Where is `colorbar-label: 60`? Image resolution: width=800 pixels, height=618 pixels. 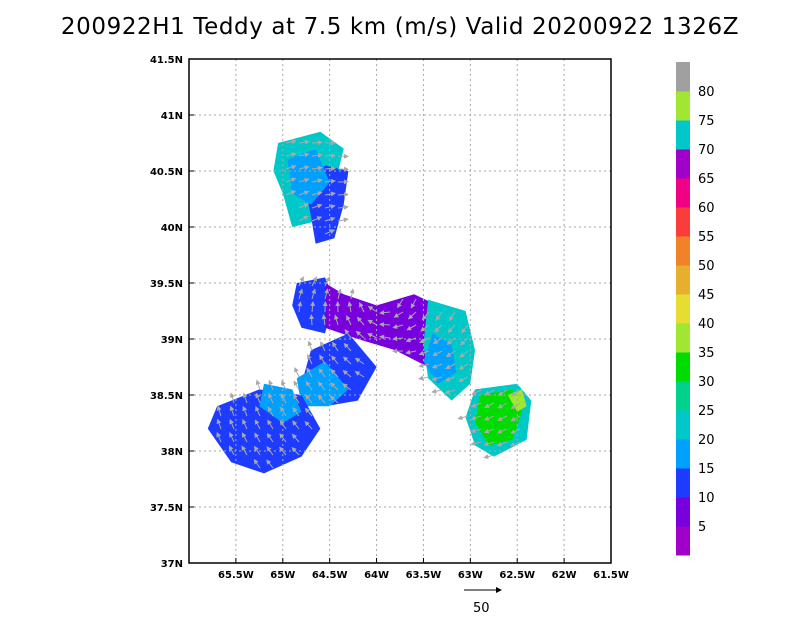 colorbar-label: 60 is located at coordinates (706, 208).